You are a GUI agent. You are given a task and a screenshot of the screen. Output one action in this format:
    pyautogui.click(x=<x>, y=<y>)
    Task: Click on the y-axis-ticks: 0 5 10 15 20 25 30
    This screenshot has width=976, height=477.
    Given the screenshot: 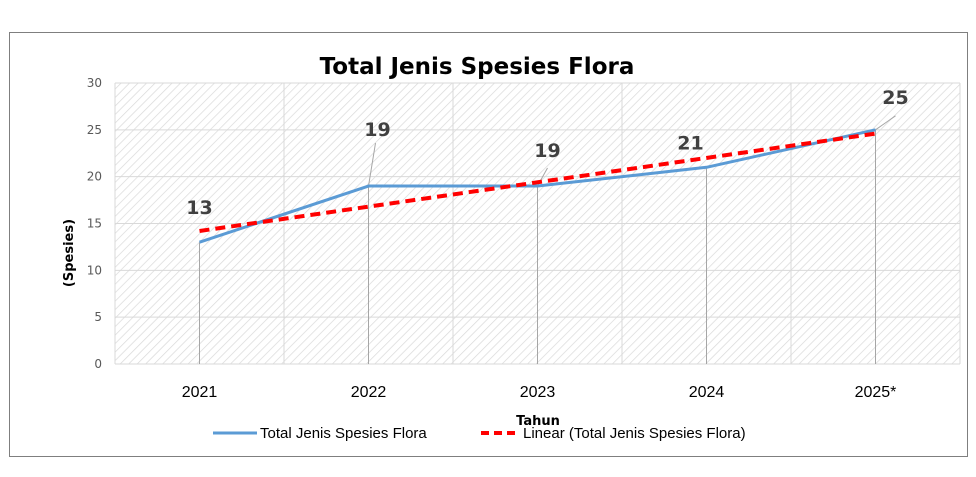 What is the action you would take?
    pyautogui.click(x=94, y=223)
    